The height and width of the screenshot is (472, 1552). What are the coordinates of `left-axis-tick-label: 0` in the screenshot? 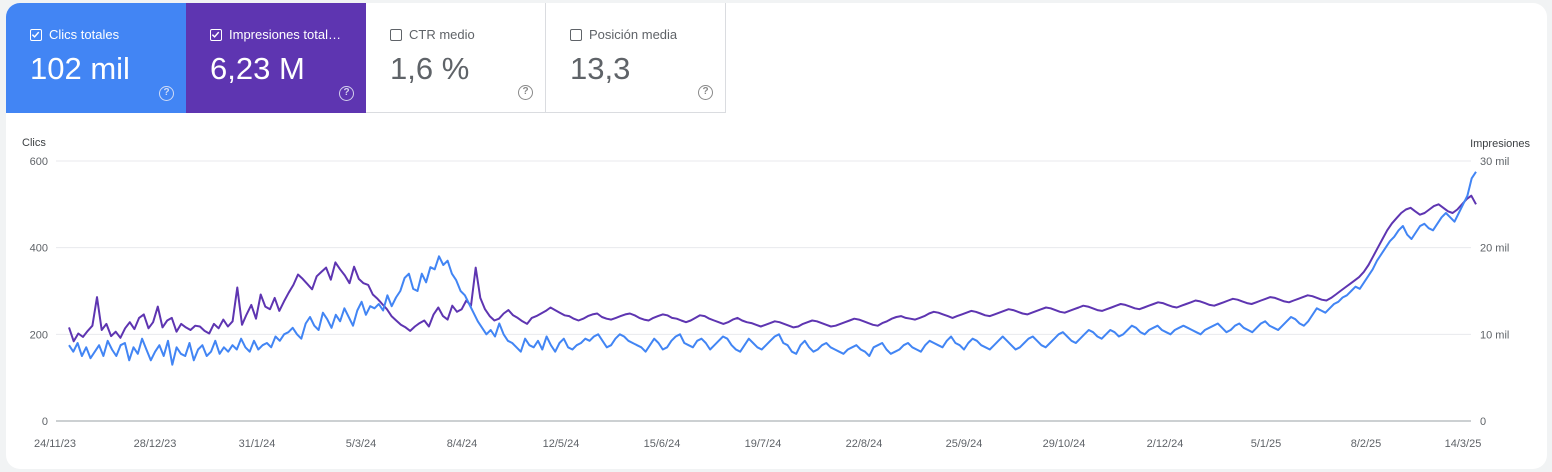 It's located at (45, 422).